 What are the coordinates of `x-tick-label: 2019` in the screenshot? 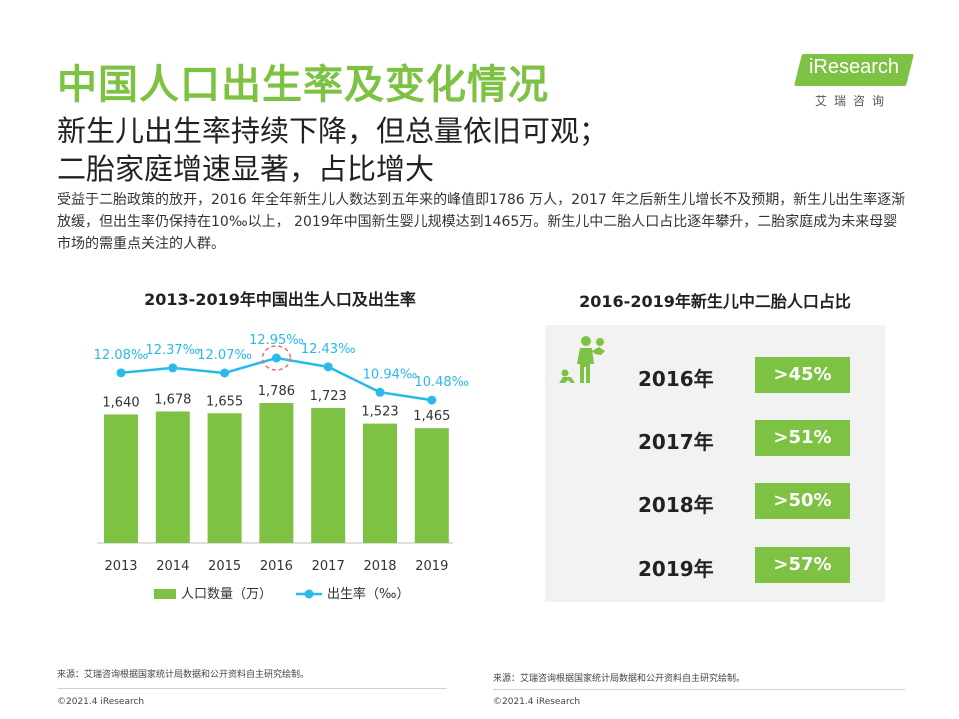 It's located at (431, 566).